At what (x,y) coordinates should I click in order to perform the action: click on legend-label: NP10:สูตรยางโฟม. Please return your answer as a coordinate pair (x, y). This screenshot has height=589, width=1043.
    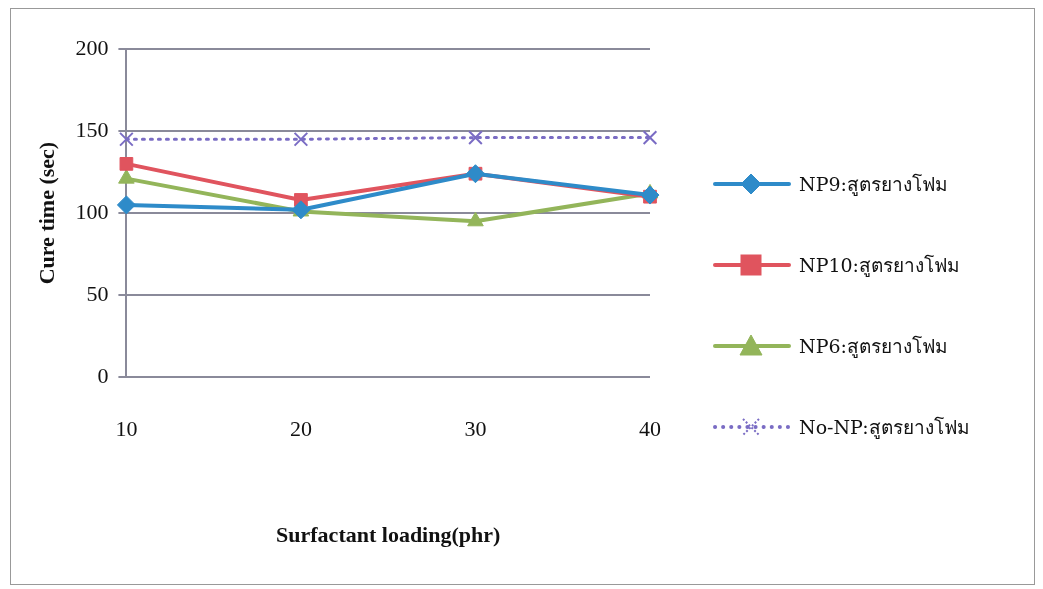
    Looking at the image, I should click on (879, 265).